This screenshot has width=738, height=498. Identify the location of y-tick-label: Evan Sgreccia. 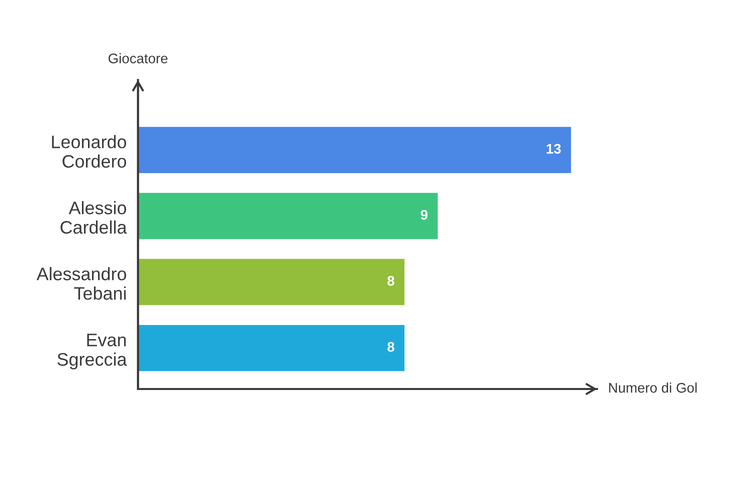
(92, 352).